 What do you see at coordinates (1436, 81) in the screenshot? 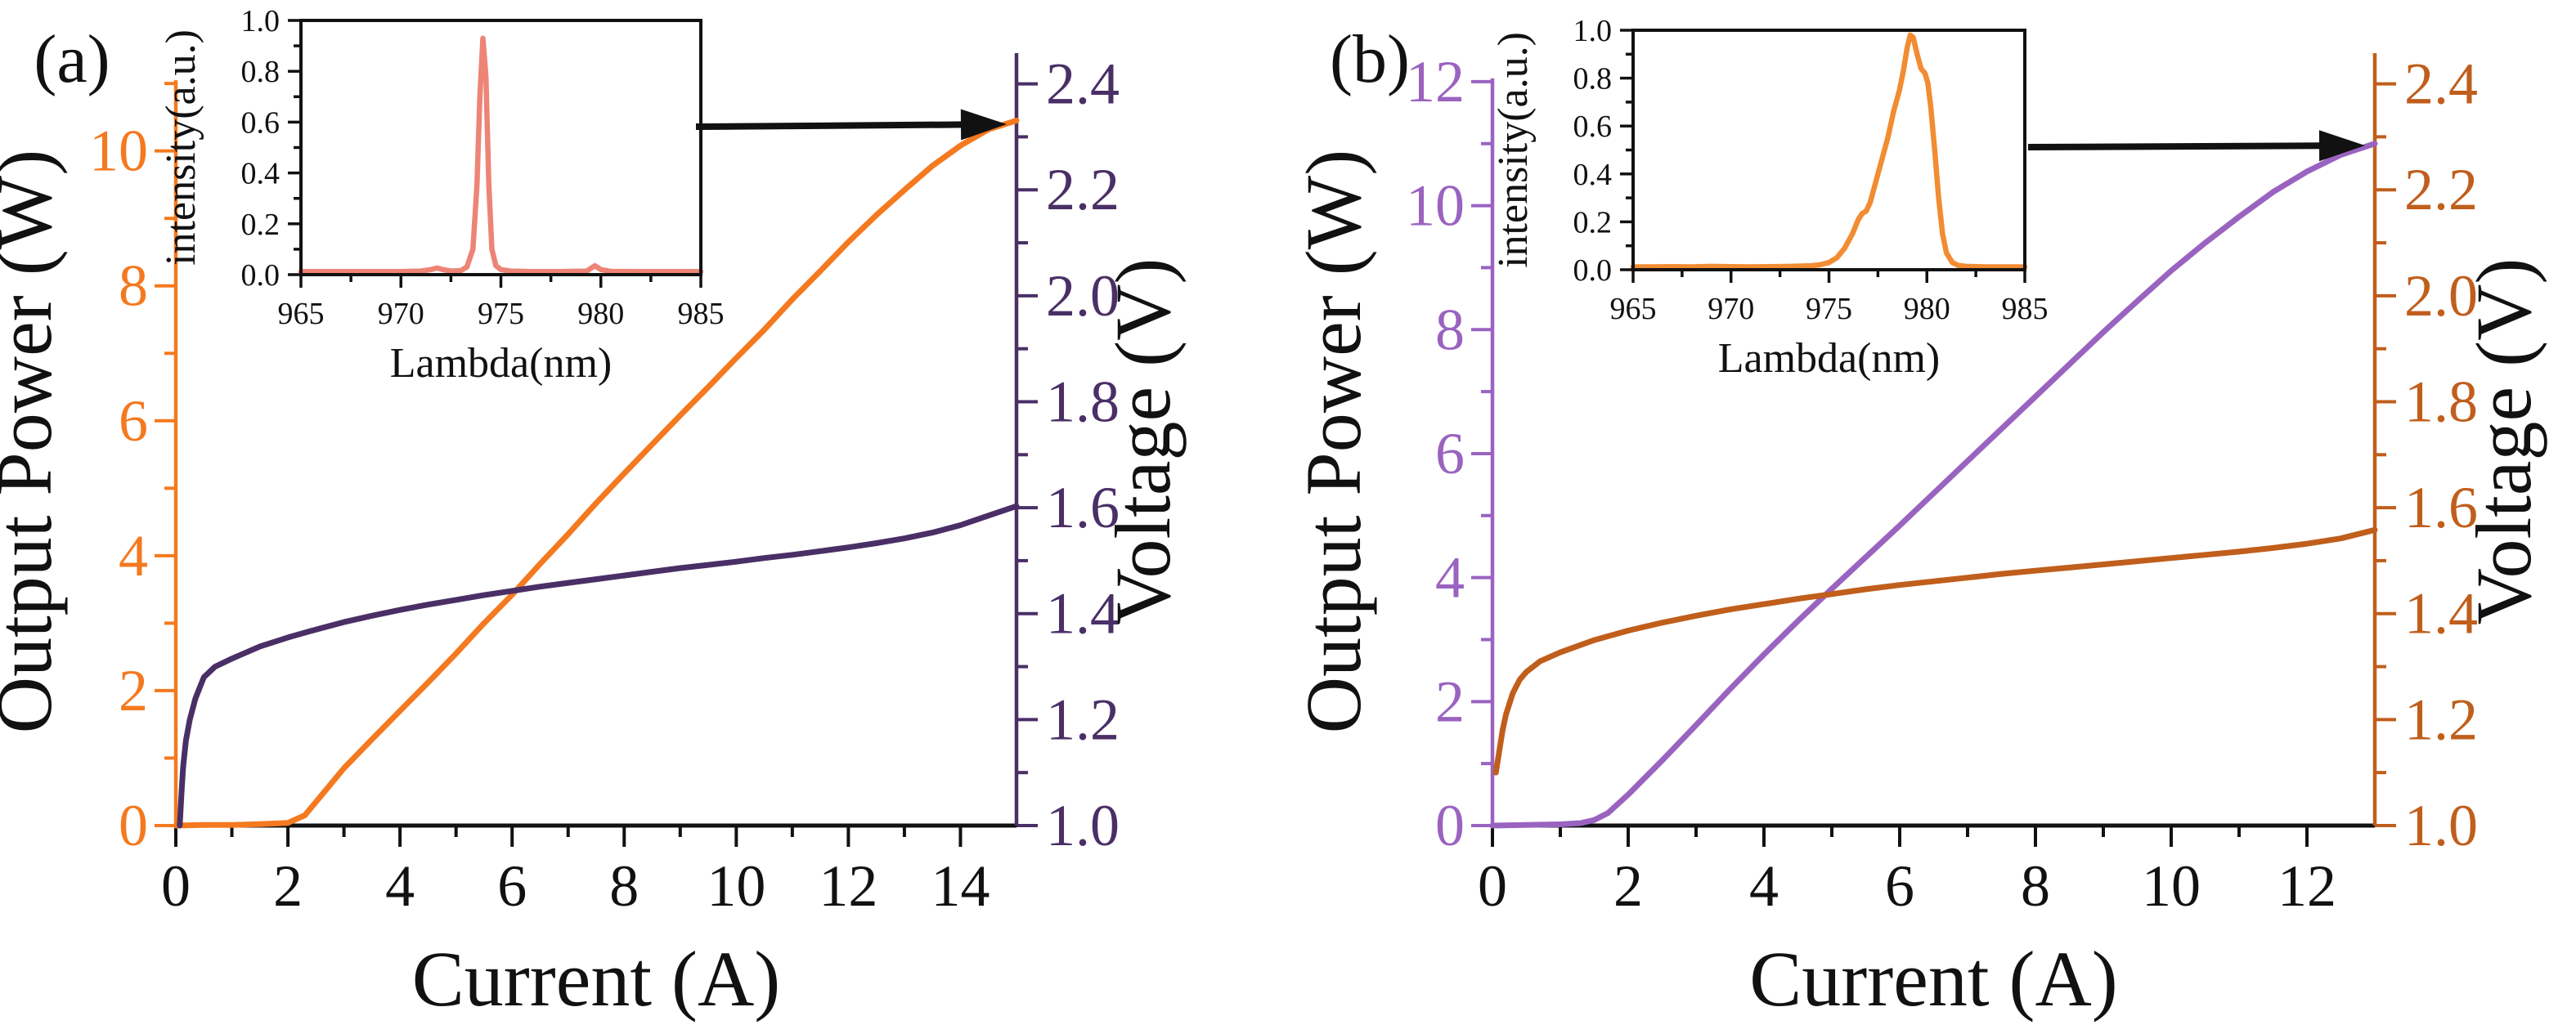
I see `left-tick-label: 12` at bounding box center [1436, 81].